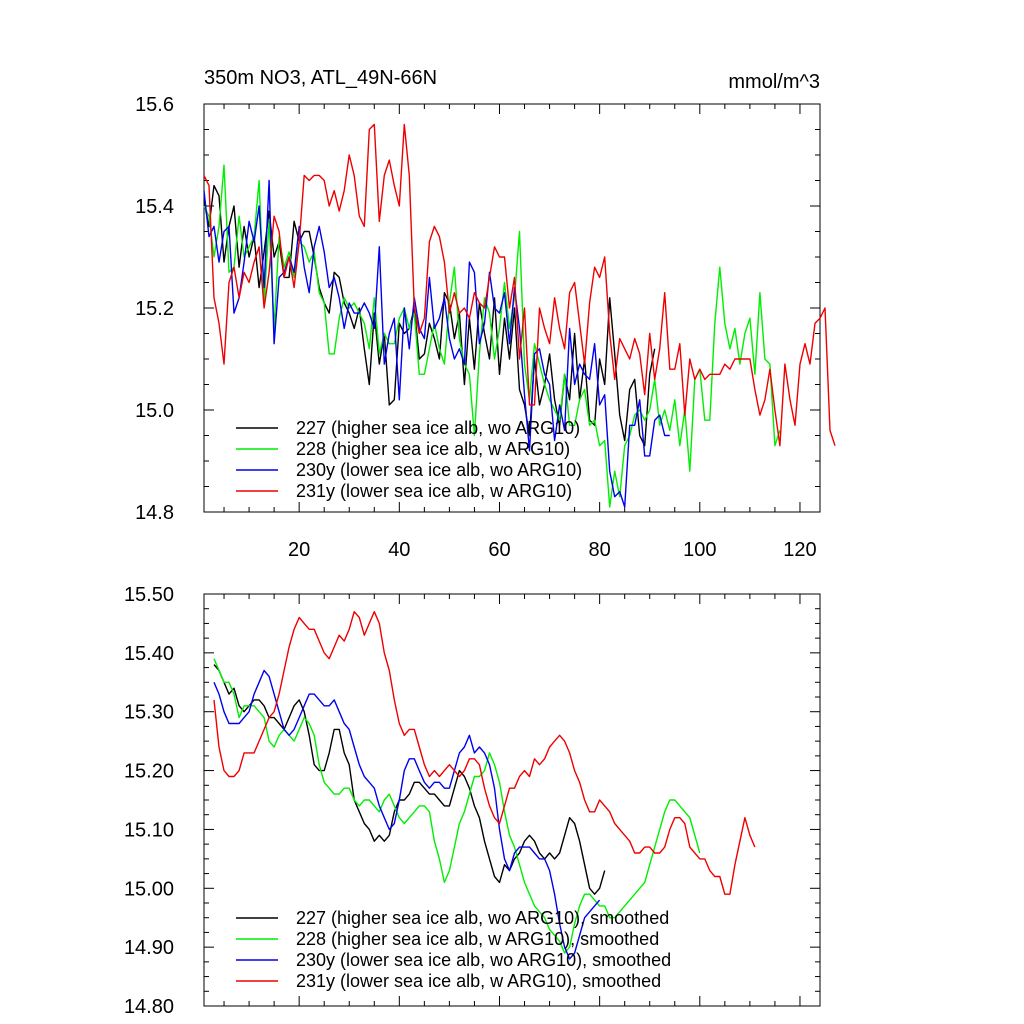 The height and width of the screenshot is (1024, 1024). What do you see at coordinates (149, 1007) in the screenshot?
I see `y-tick-label: 14.80` at bounding box center [149, 1007].